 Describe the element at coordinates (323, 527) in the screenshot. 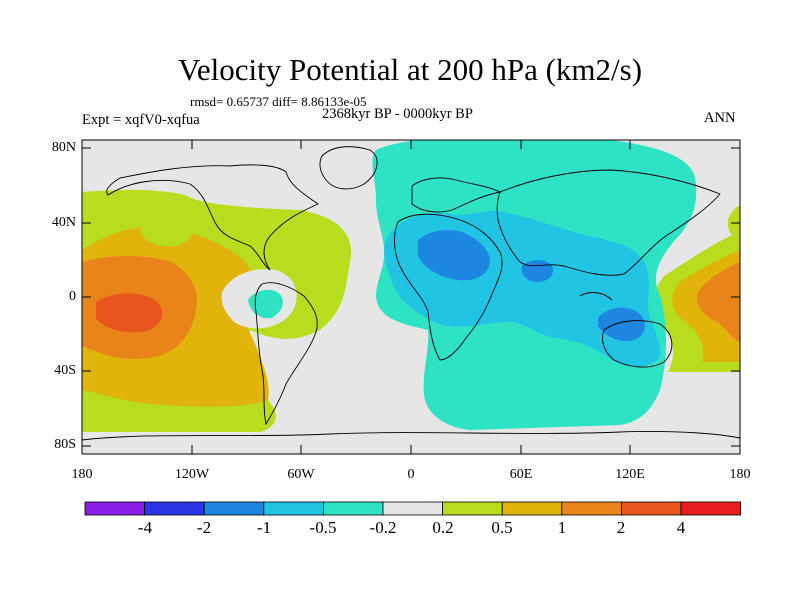

I see `colorbar-label-4: -0.5` at that location.